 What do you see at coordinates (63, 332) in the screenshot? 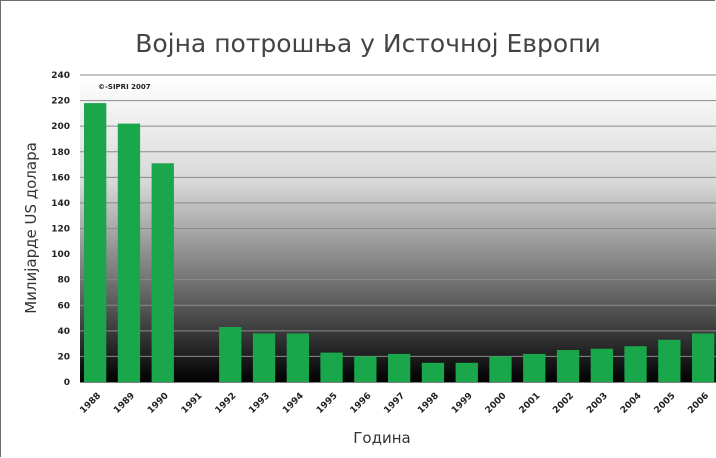
I see `y-tick-label: 40` at bounding box center [63, 332].